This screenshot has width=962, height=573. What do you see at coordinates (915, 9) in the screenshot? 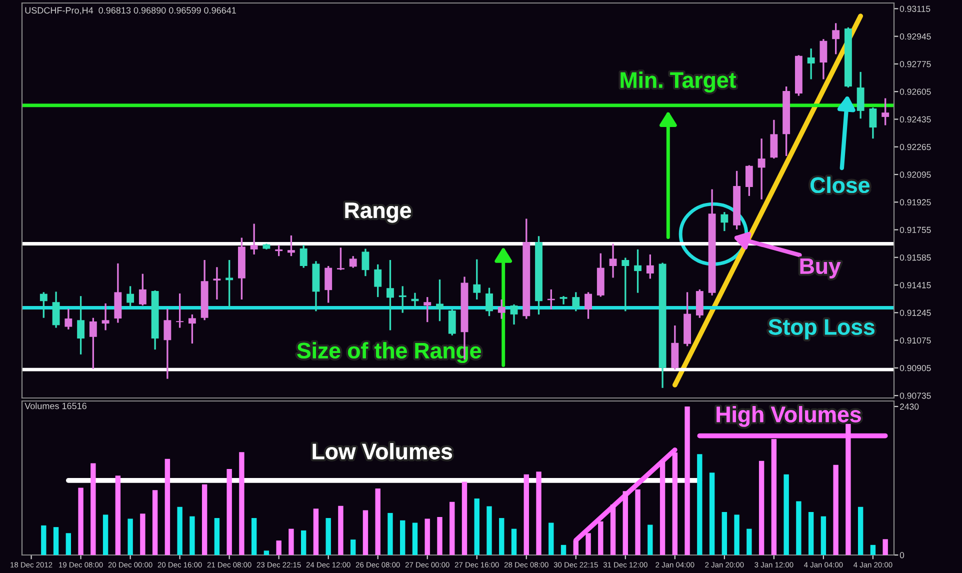
I see `y-tick-label: 0.93115` at bounding box center [915, 9].